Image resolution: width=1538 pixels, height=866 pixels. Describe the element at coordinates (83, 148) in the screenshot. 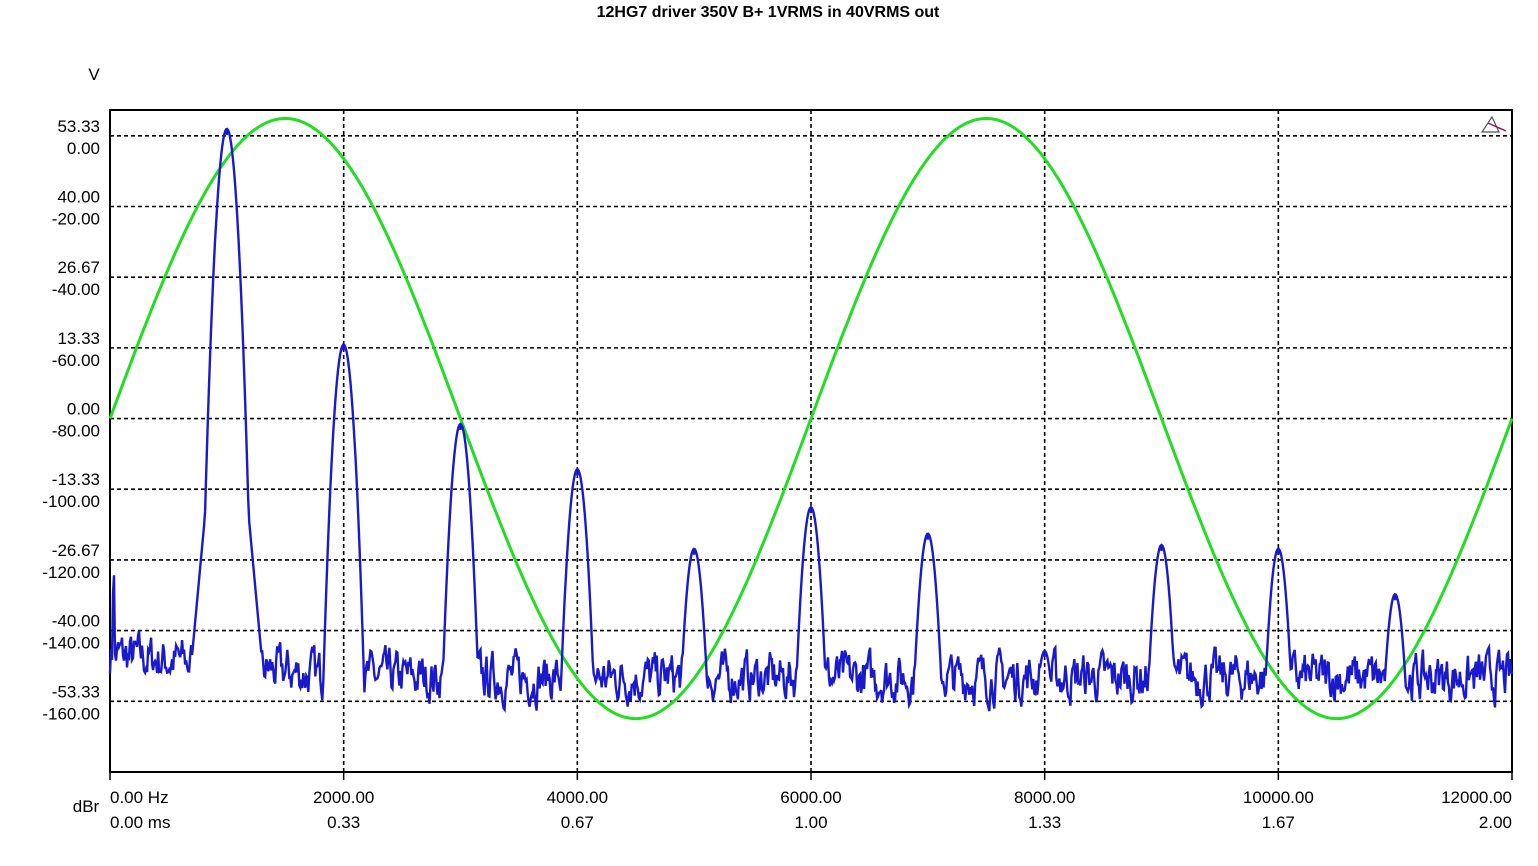

I see `dbr-tick-label: 0.00` at that location.